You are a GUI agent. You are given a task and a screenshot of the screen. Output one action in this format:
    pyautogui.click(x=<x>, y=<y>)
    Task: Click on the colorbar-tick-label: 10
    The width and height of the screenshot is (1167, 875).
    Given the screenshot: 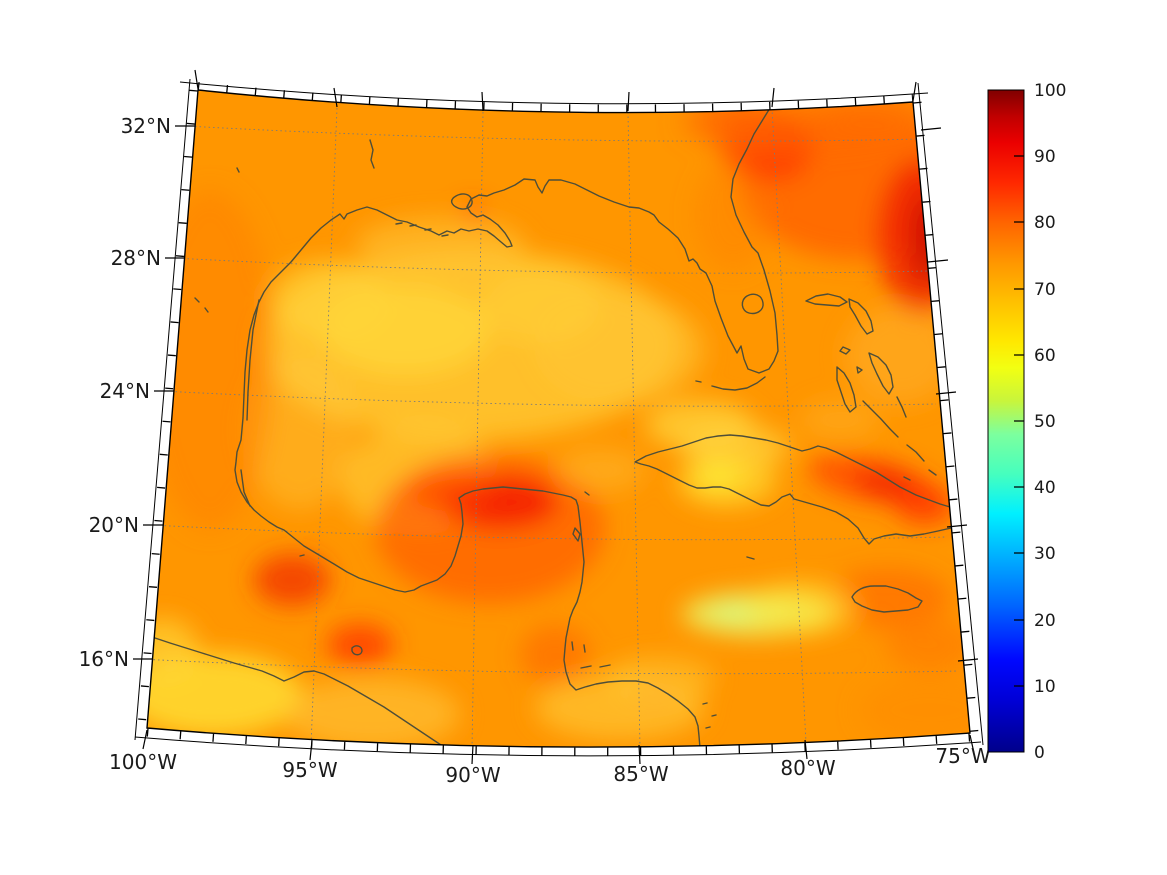 What is the action you would take?
    pyautogui.click(x=1045, y=687)
    